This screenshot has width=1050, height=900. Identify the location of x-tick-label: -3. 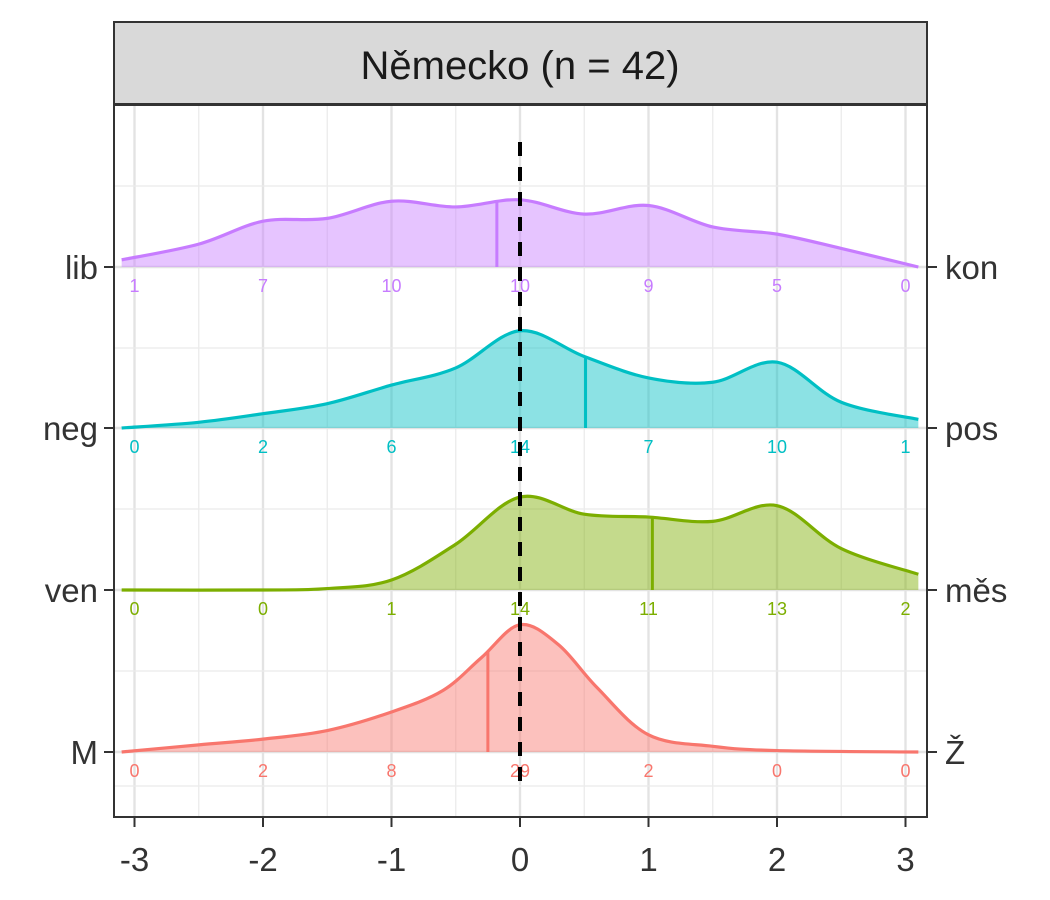
(134, 859).